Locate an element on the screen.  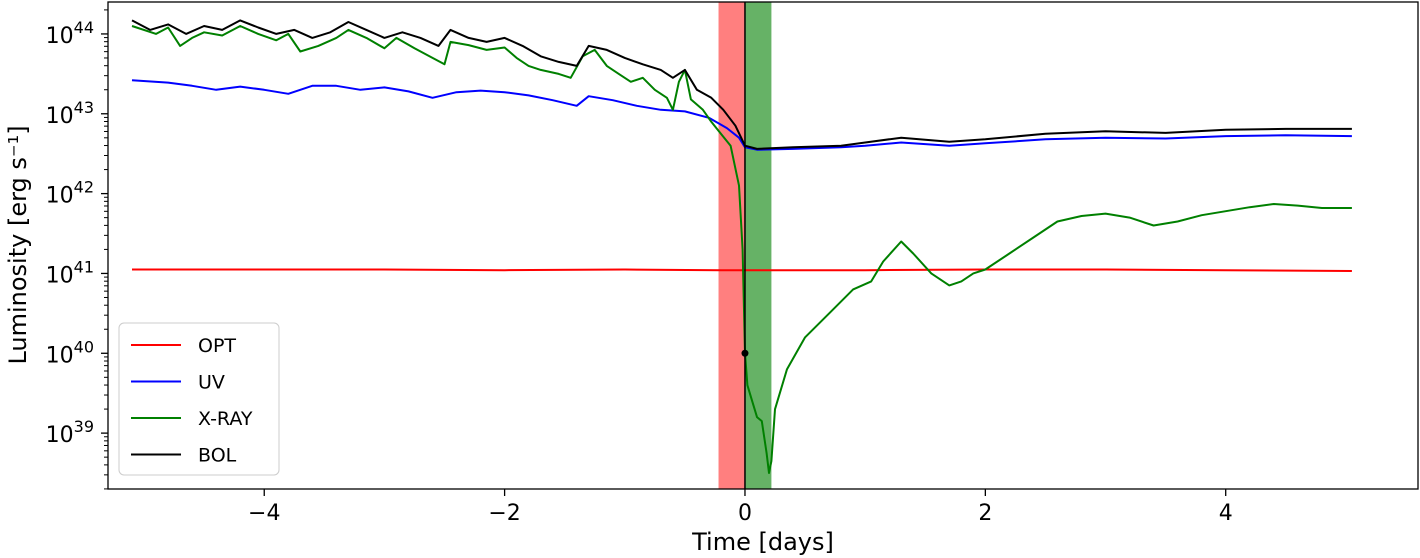
shaded-regions is located at coordinates (745, 245).